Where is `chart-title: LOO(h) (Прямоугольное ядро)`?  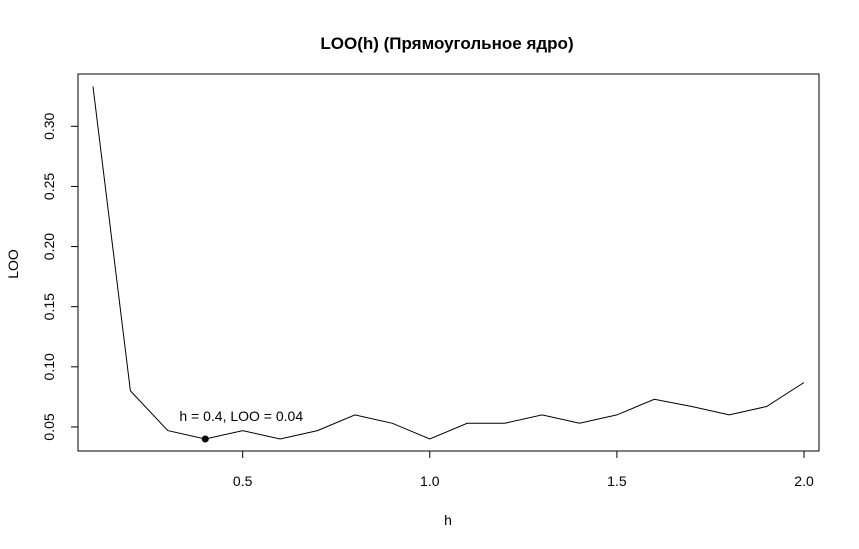
chart-title: LOO(h) (Прямоугольное ядро) is located at coordinates (446, 43).